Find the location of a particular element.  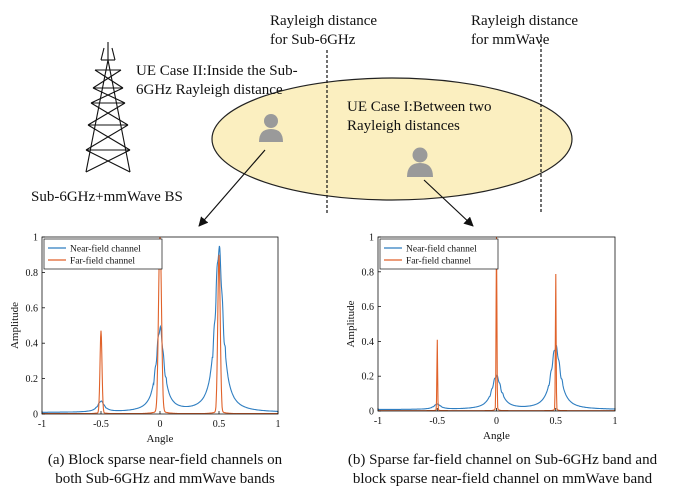

rayleigh-sub6-label: Rayleigh distance for Sub-6GHz is located at coordinates (324, 30).